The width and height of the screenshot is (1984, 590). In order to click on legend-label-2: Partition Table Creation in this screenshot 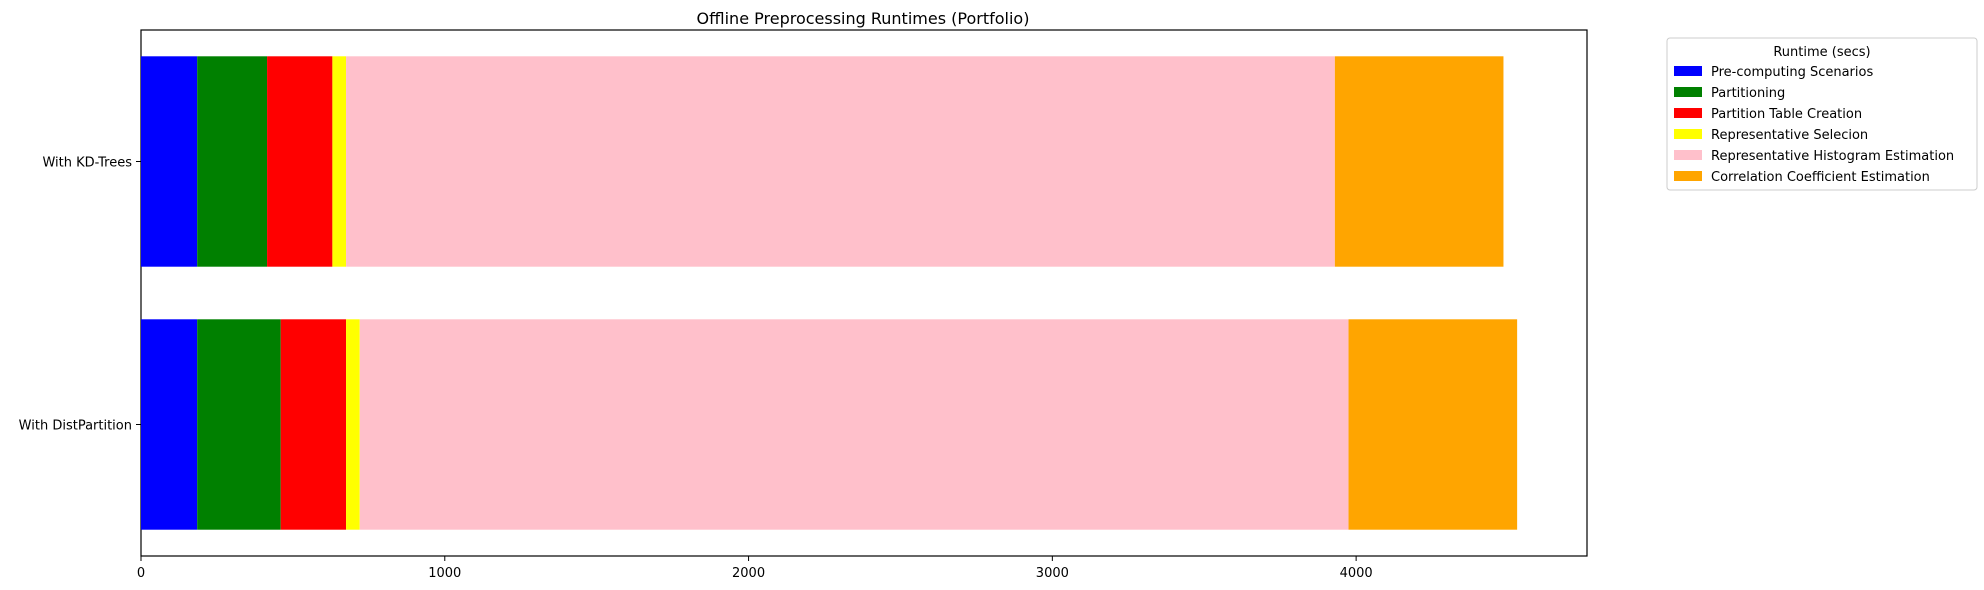, I will do `click(1786, 114)`.